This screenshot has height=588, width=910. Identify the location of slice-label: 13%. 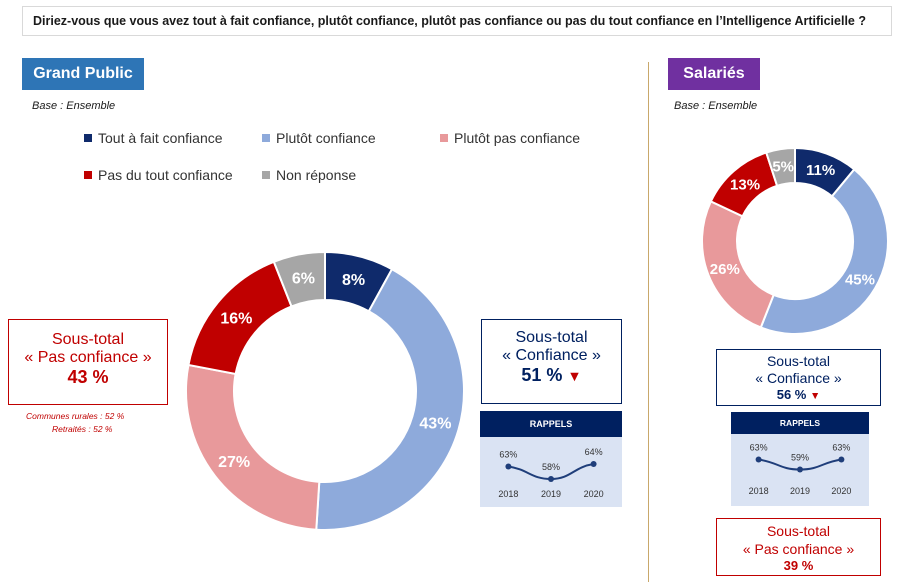
(745, 185).